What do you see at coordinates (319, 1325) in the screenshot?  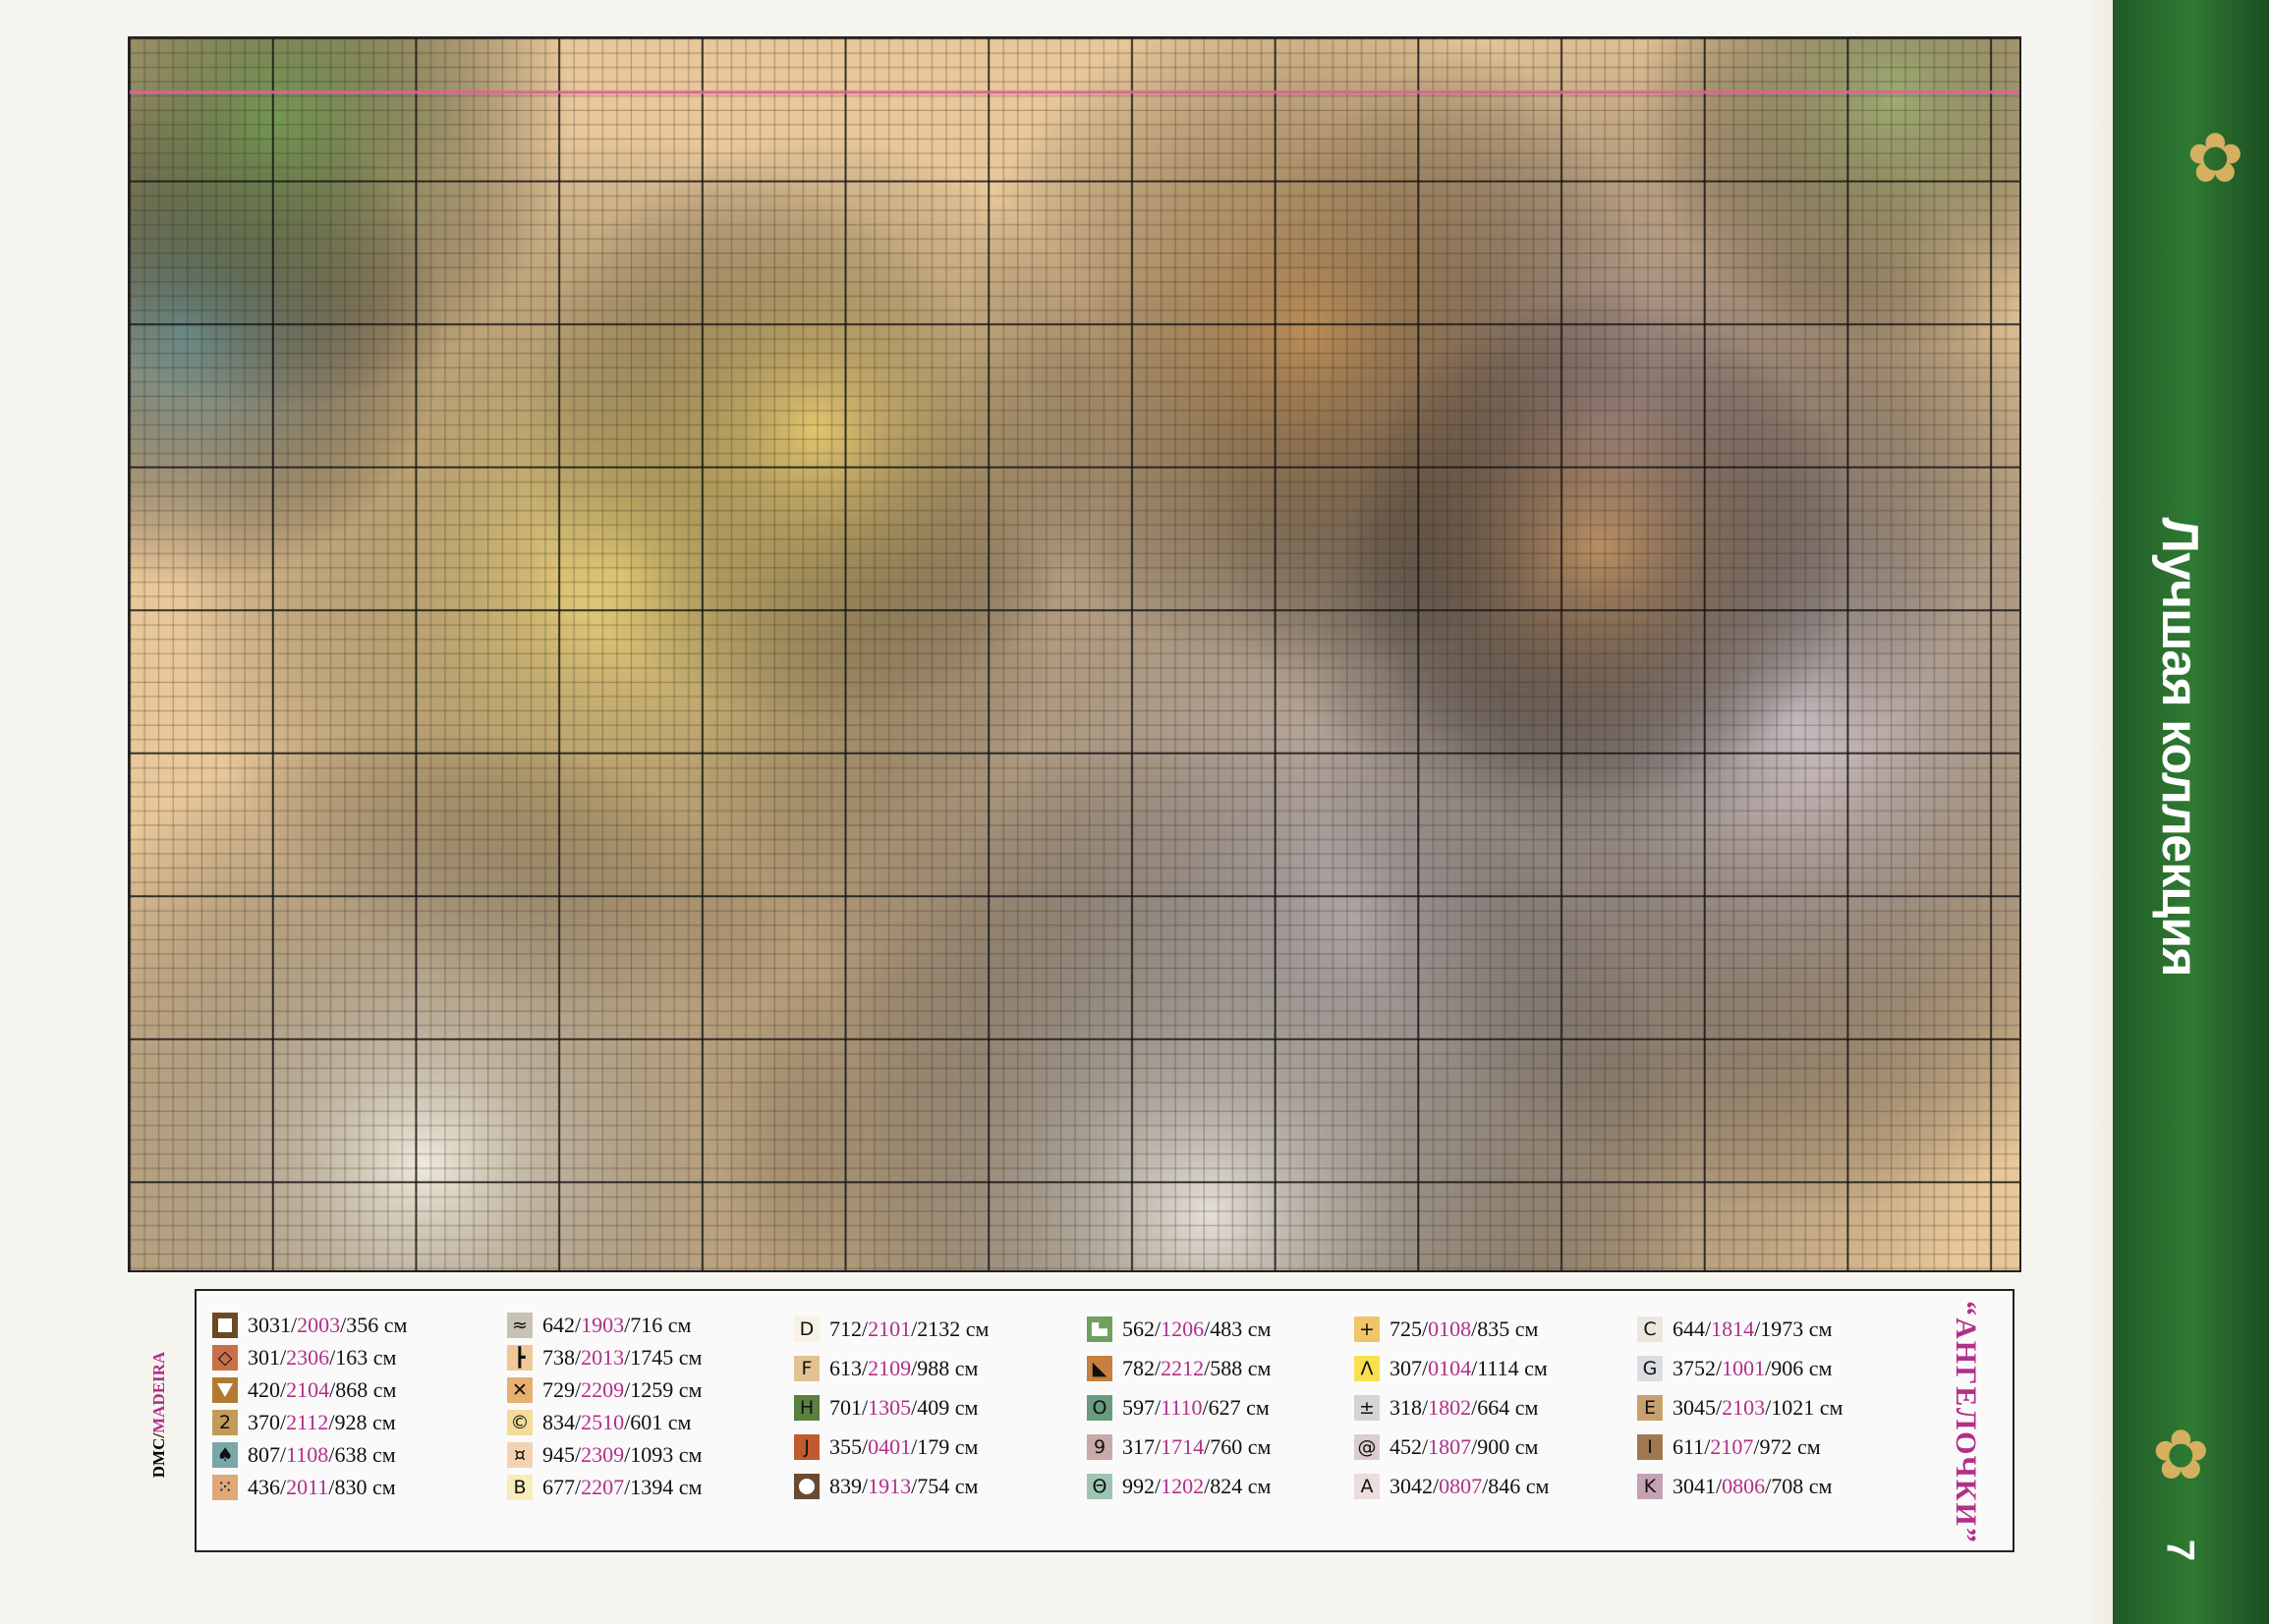 I see `madeira-code: 2003` at bounding box center [319, 1325].